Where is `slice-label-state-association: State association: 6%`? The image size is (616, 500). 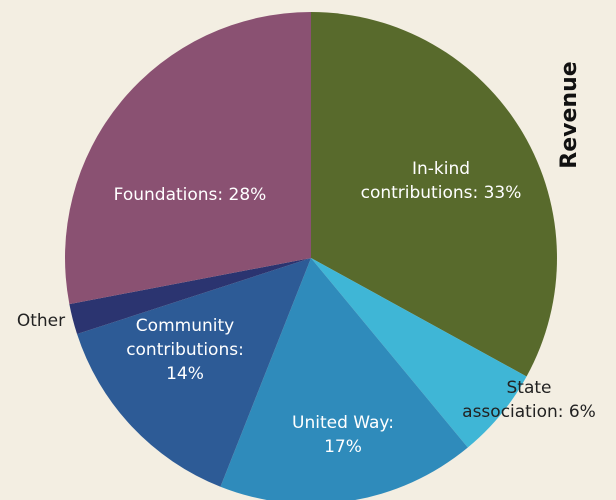
slice-label-state-association: State association: 6% is located at coordinates (529, 400).